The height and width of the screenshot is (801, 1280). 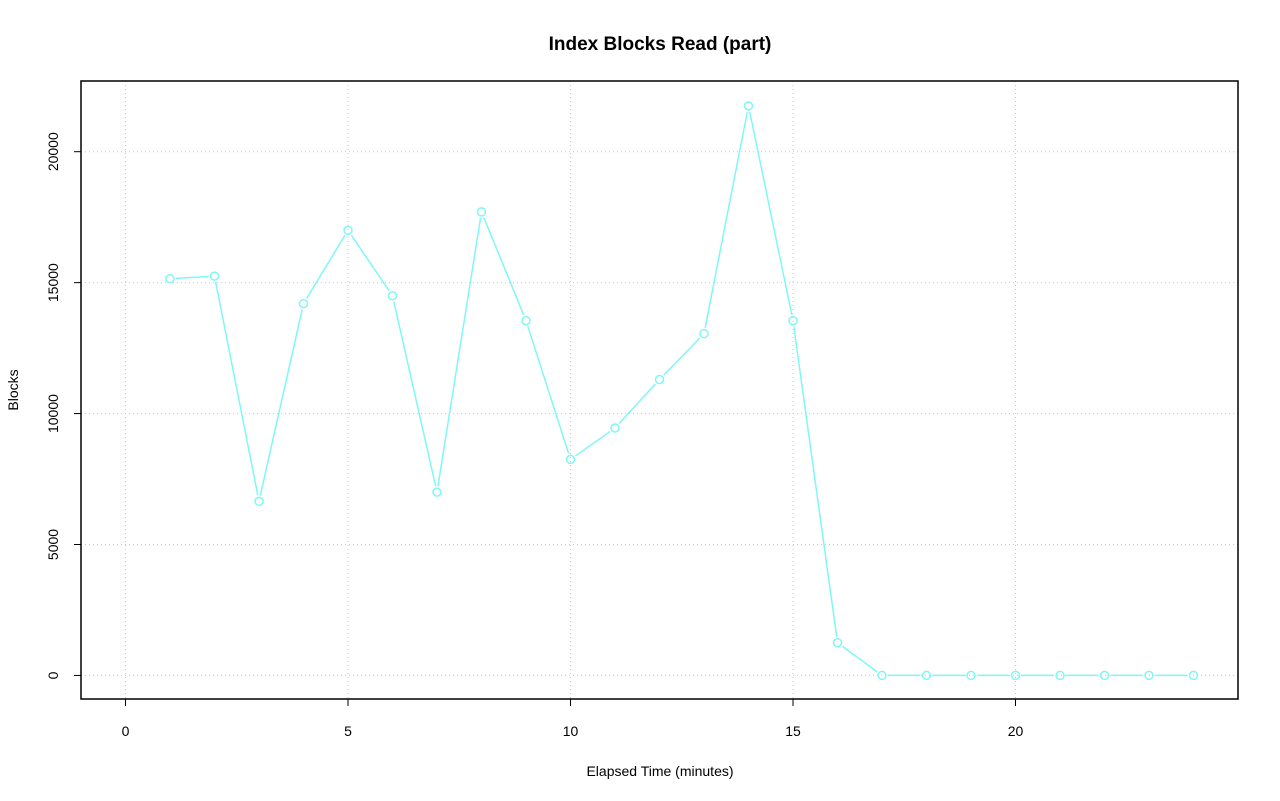 What do you see at coordinates (126, 731) in the screenshot?
I see `x-tick-label: 0` at bounding box center [126, 731].